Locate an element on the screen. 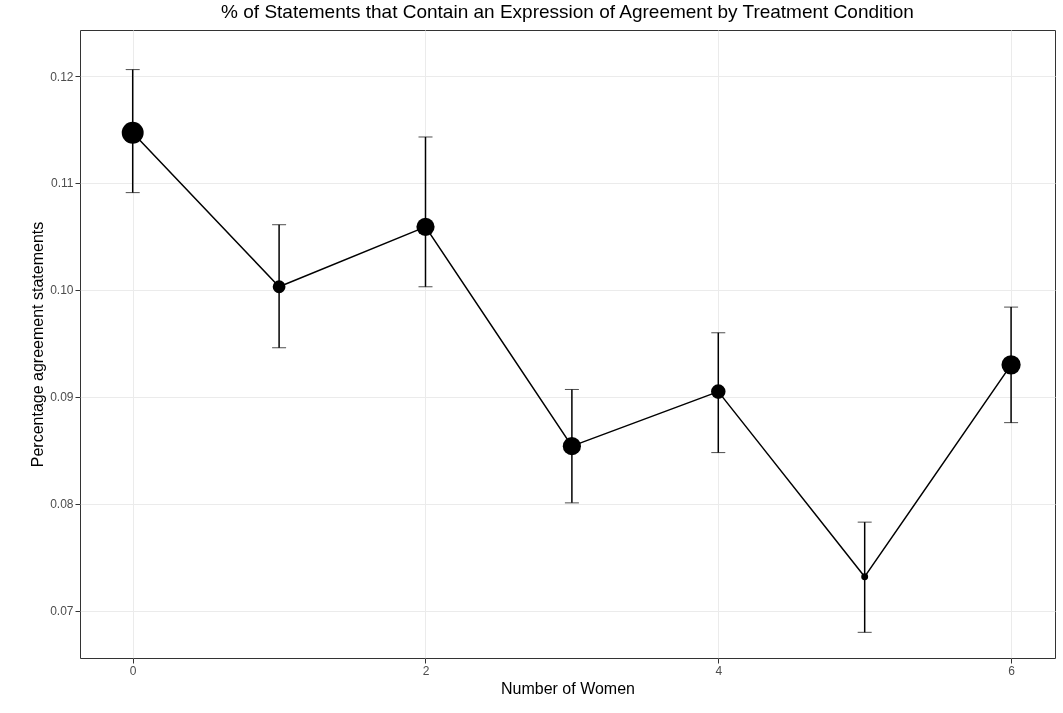 Image resolution: width=1063 pixels, height=713 pixels. y-tick-label: 0.10 is located at coordinates (62, 290).